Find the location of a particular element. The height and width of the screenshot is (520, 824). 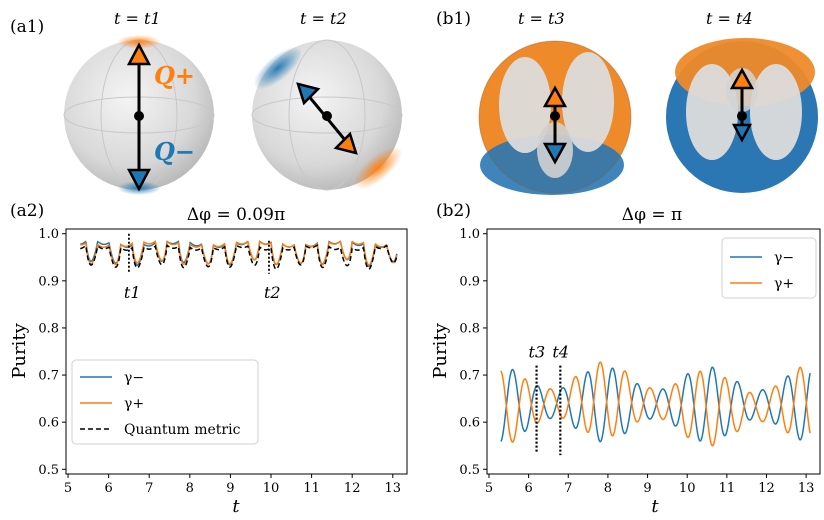

bloch-sphere-b2 is located at coordinates (742, 115).